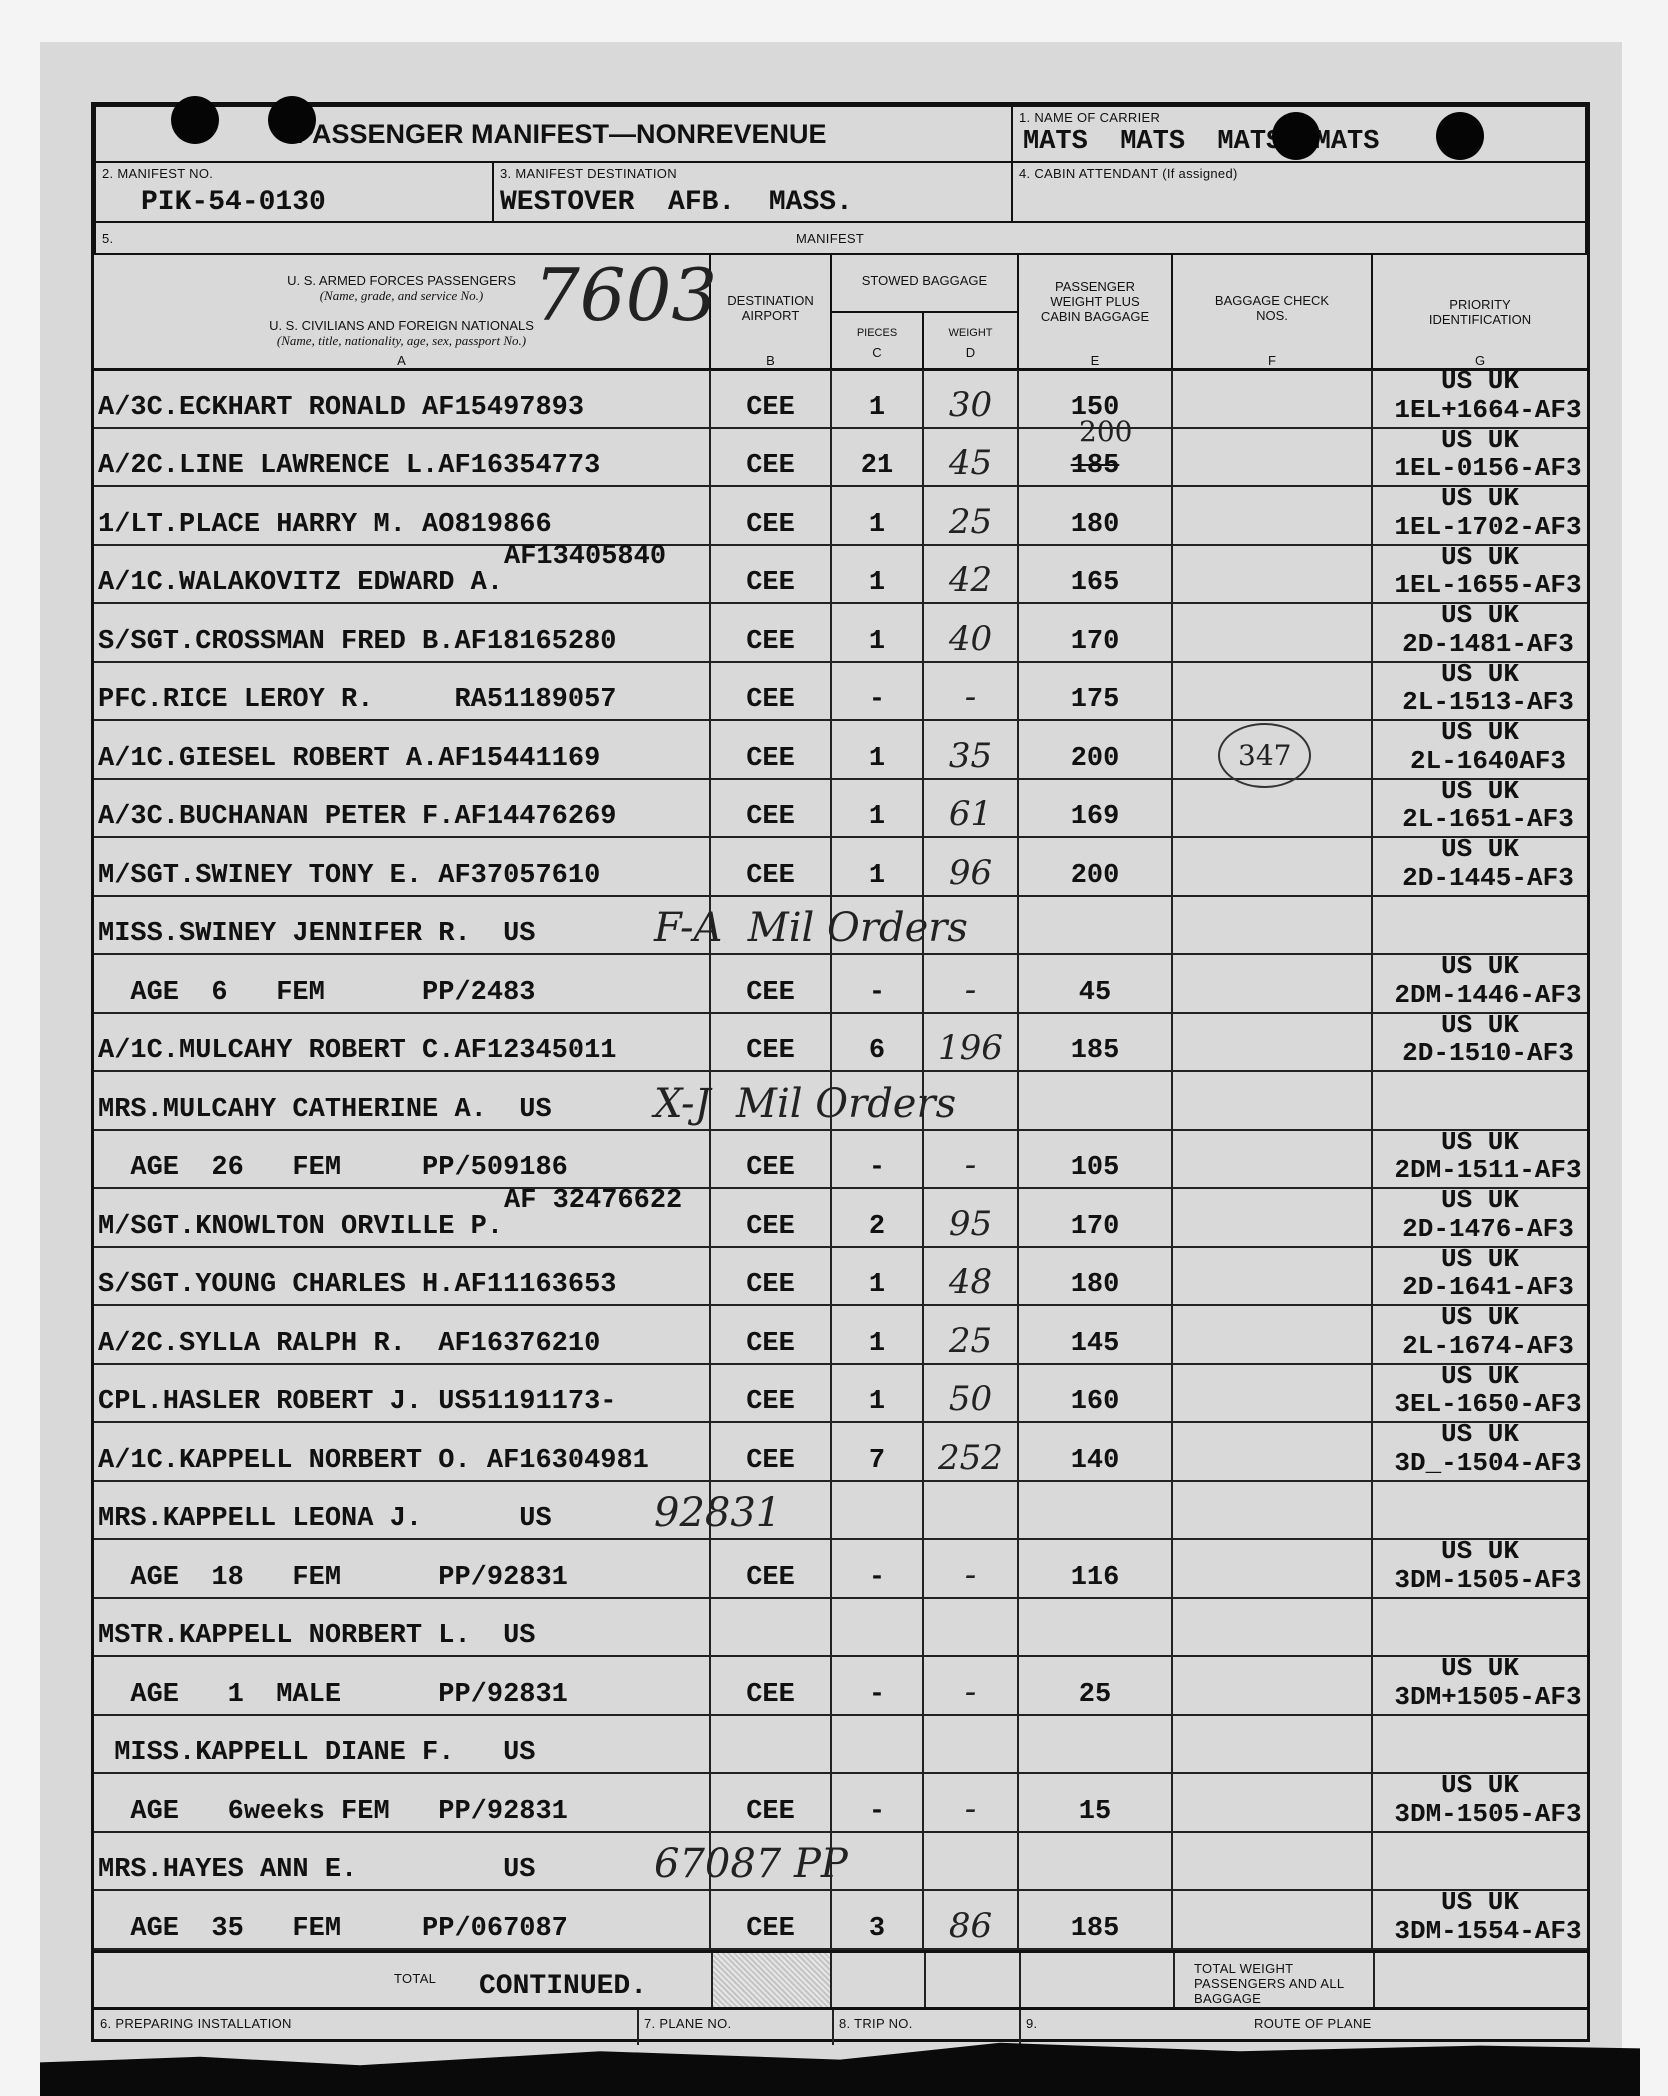 This screenshot has width=1668, height=2096. I want to click on cell-name: S/SGT.YOUNG CHARLES H.AF11163653, so click(402, 1275).